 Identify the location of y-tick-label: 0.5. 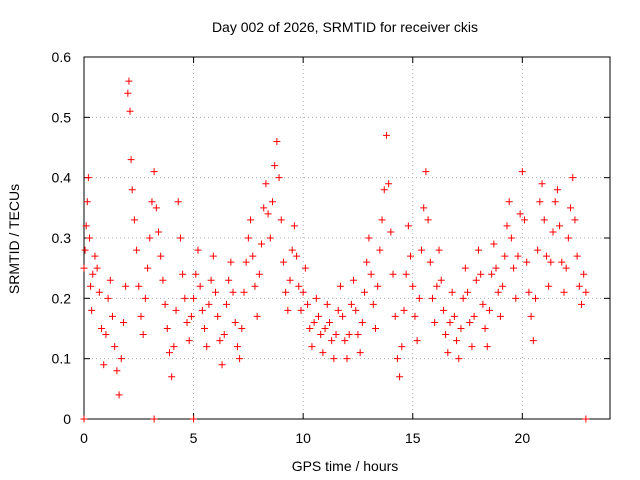
(62, 117).